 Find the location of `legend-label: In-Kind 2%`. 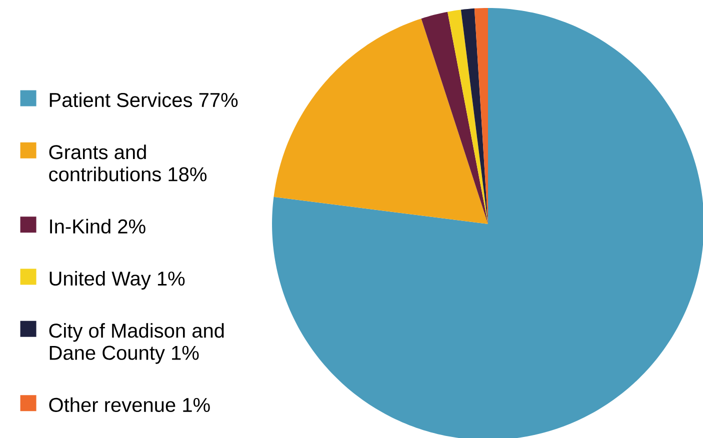

legend-label: In-Kind 2% is located at coordinates (98, 226).